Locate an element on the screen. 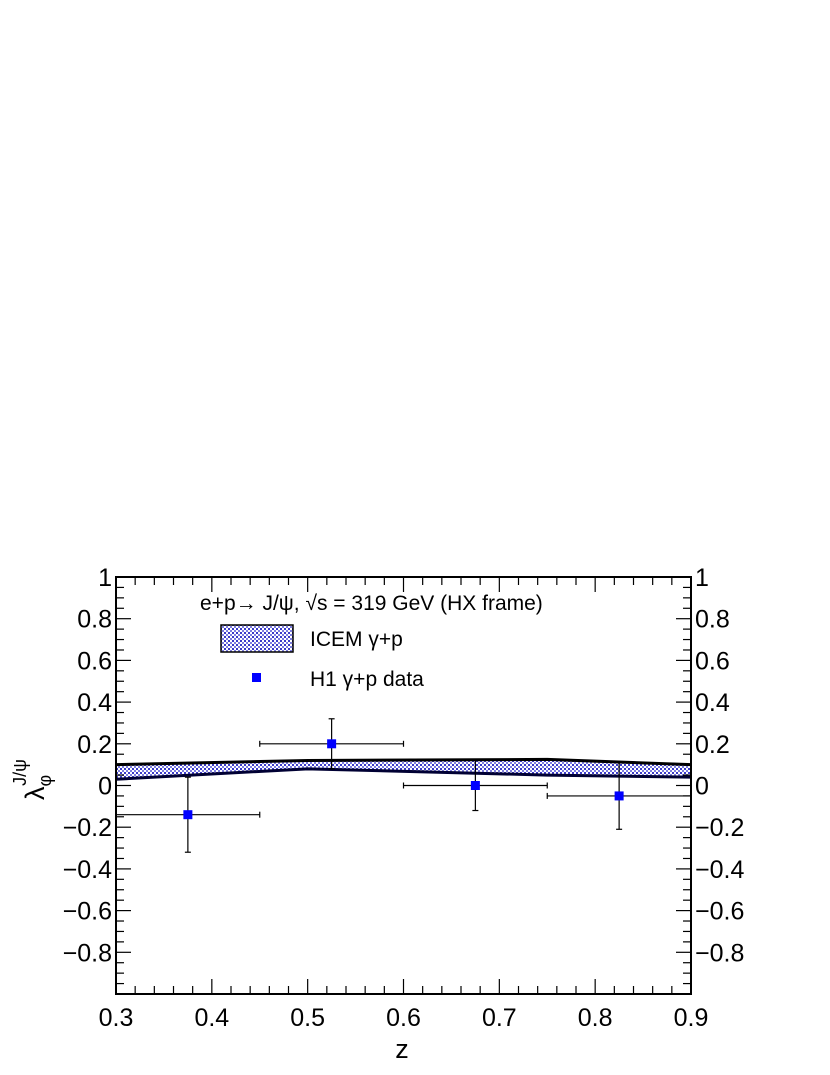  y-tick-label: −0.4 is located at coordinates (87, 870).